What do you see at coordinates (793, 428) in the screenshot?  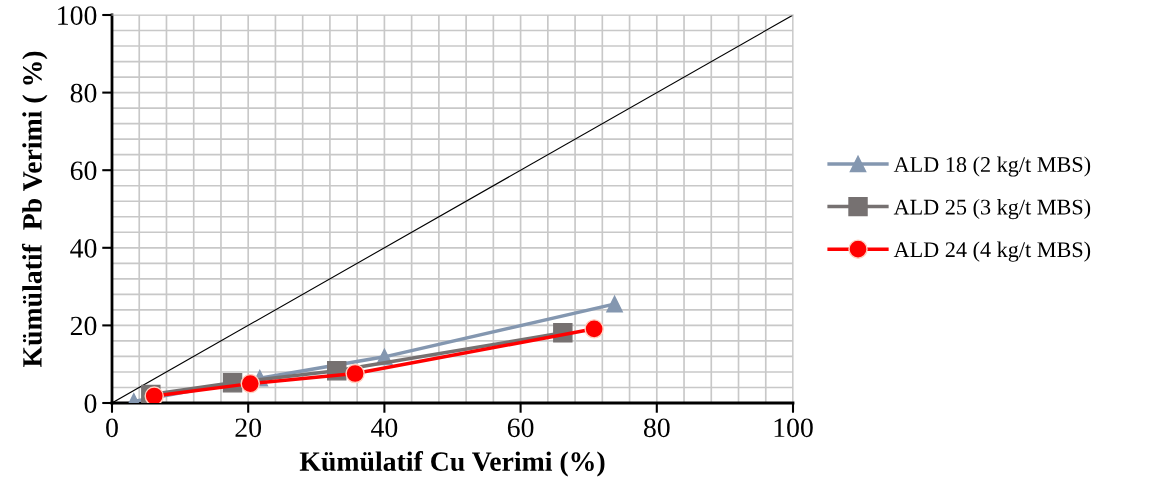 I see `x-tick-label: 100` at bounding box center [793, 428].